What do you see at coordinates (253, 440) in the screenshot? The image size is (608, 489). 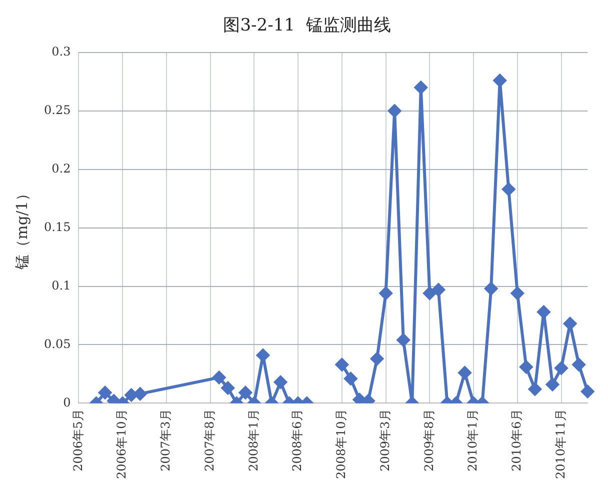 I see `x-tick-label: 2008年1月` at bounding box center [253, 440].